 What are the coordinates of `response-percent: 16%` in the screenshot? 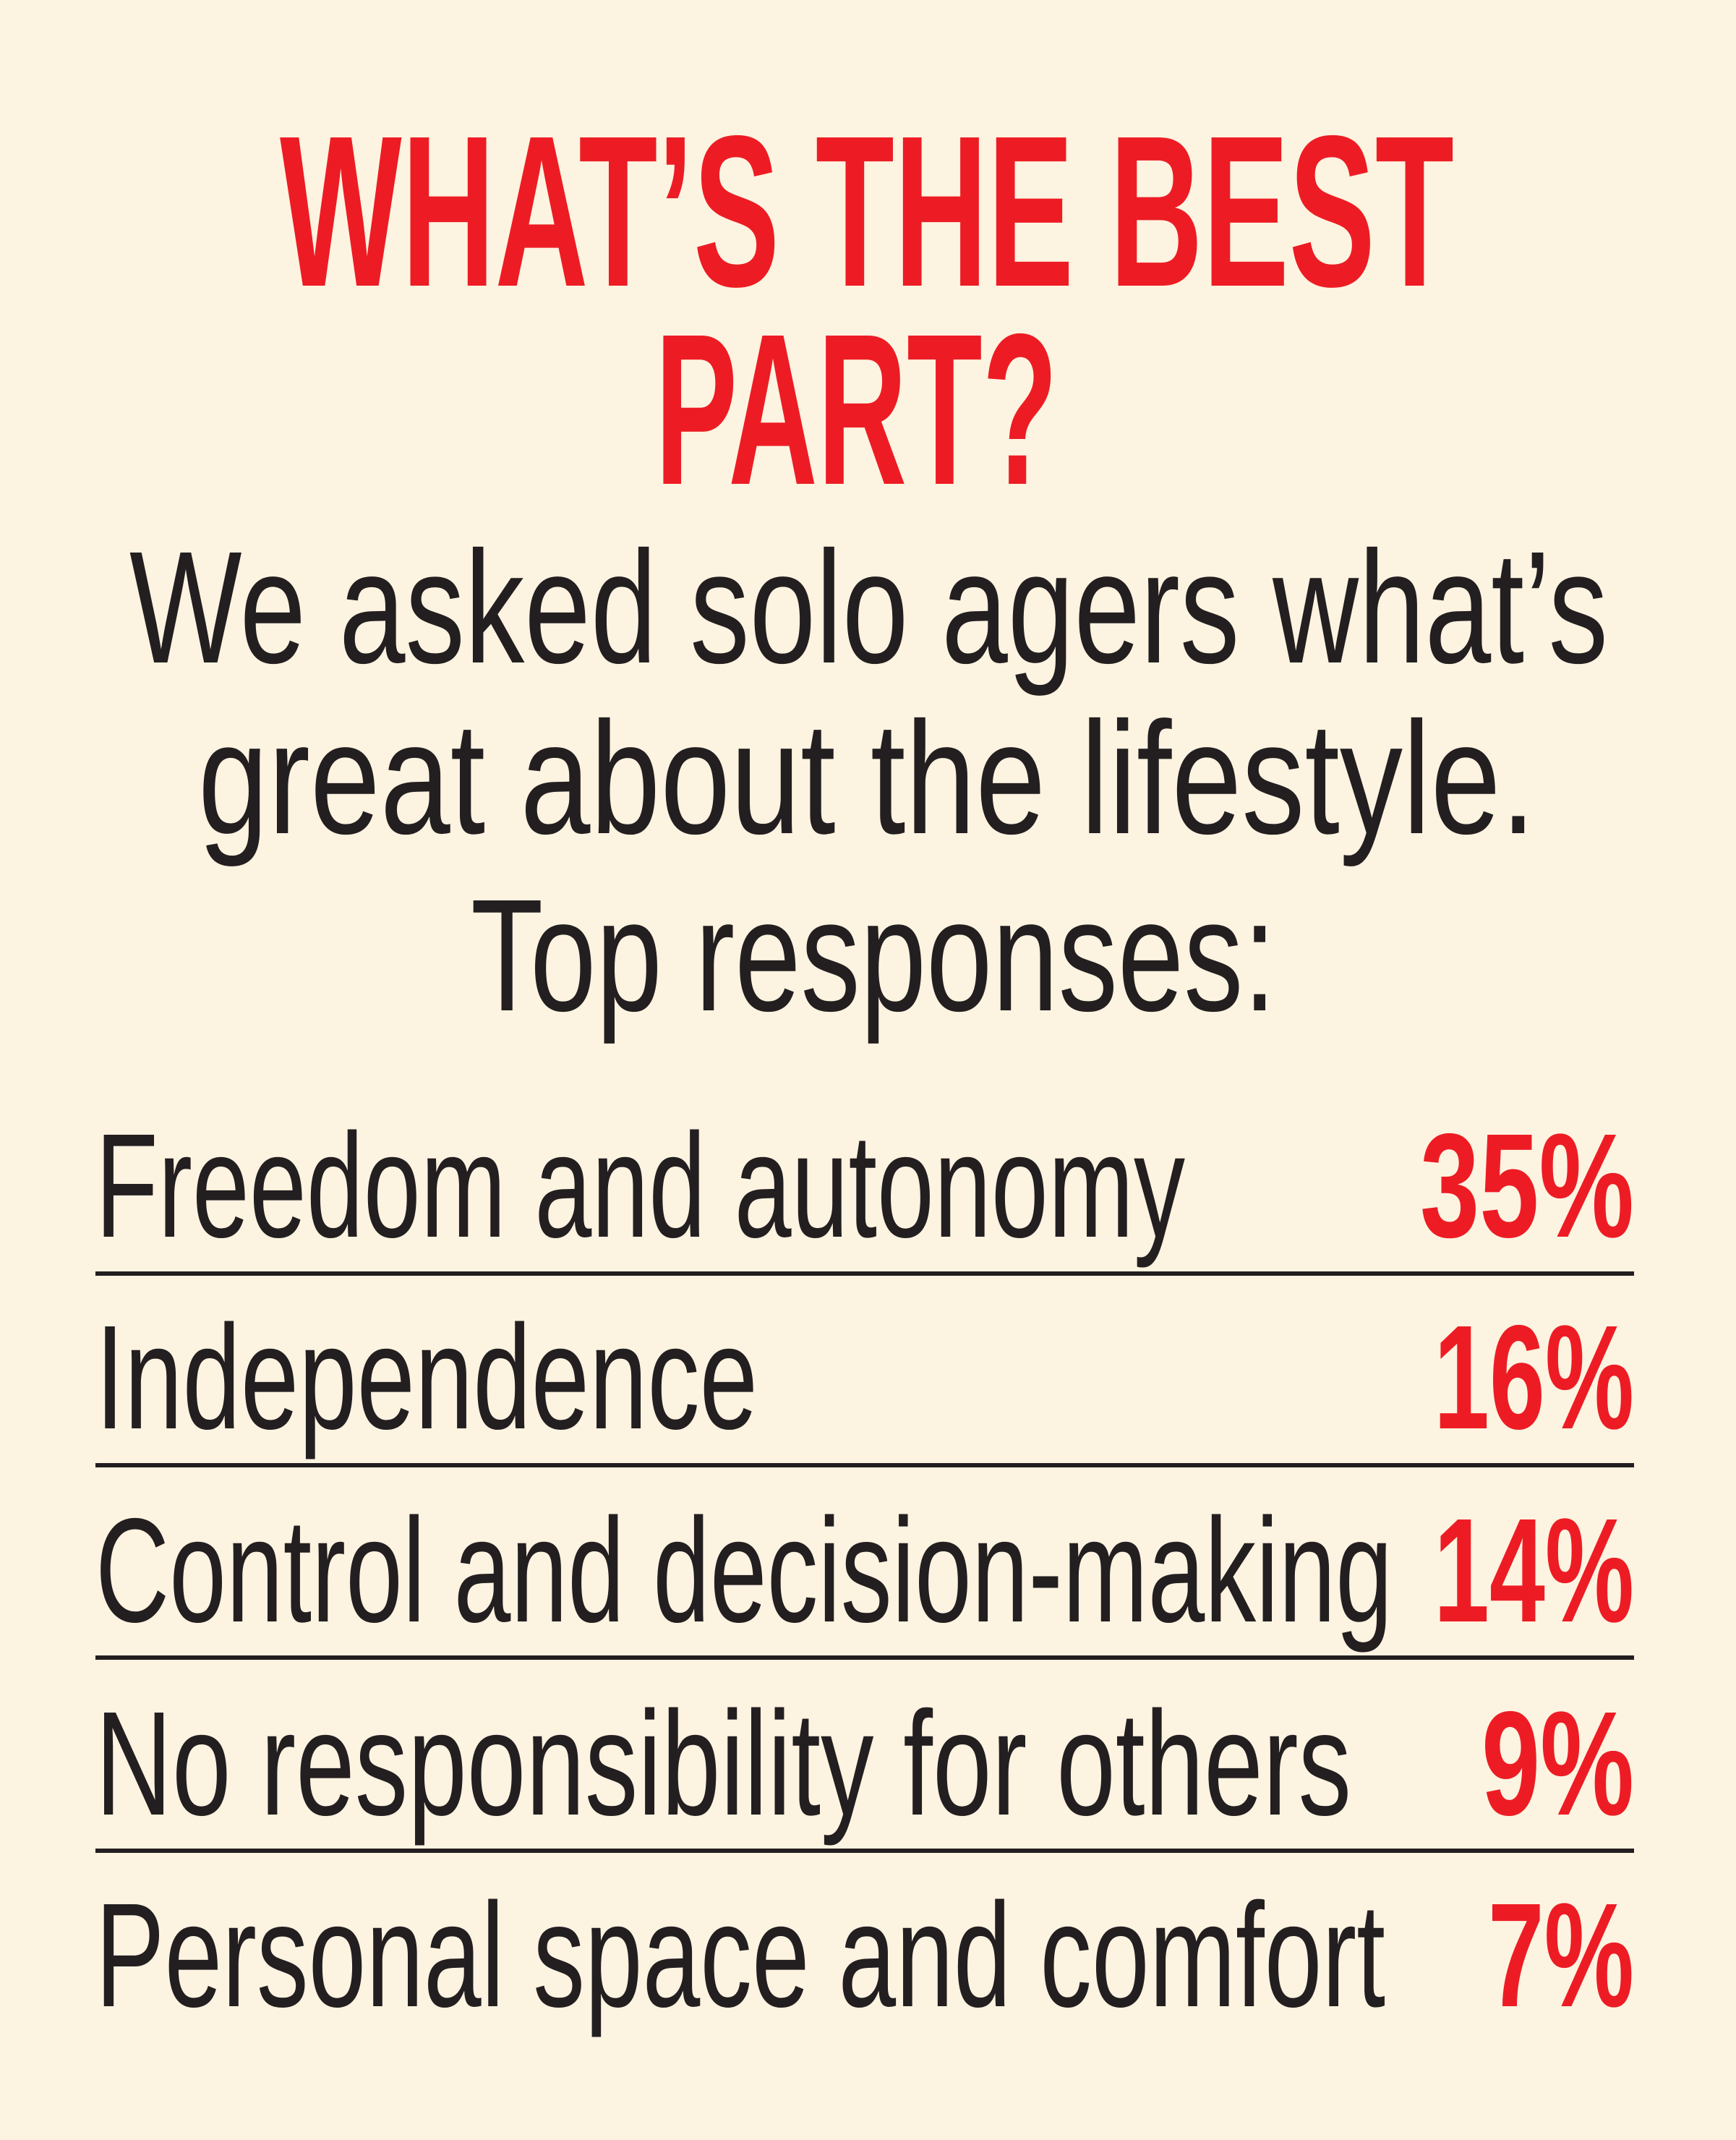 It's located at (1534, 1378).